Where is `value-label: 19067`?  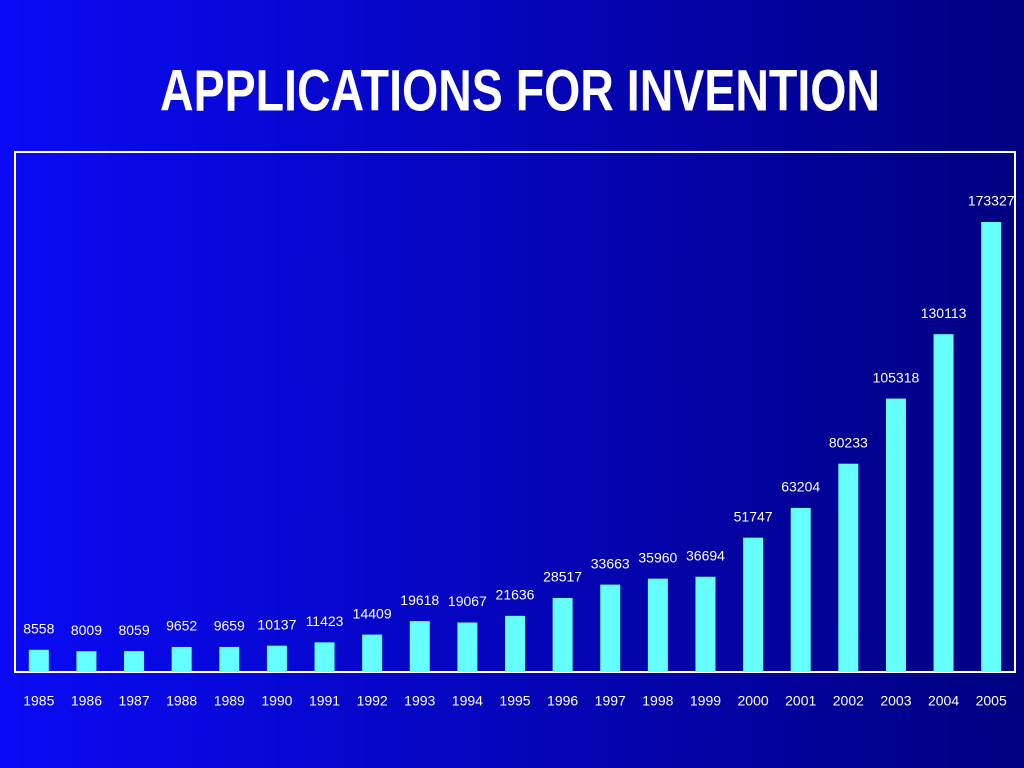 value-label: 19067 is located at coordinates (467, 601).